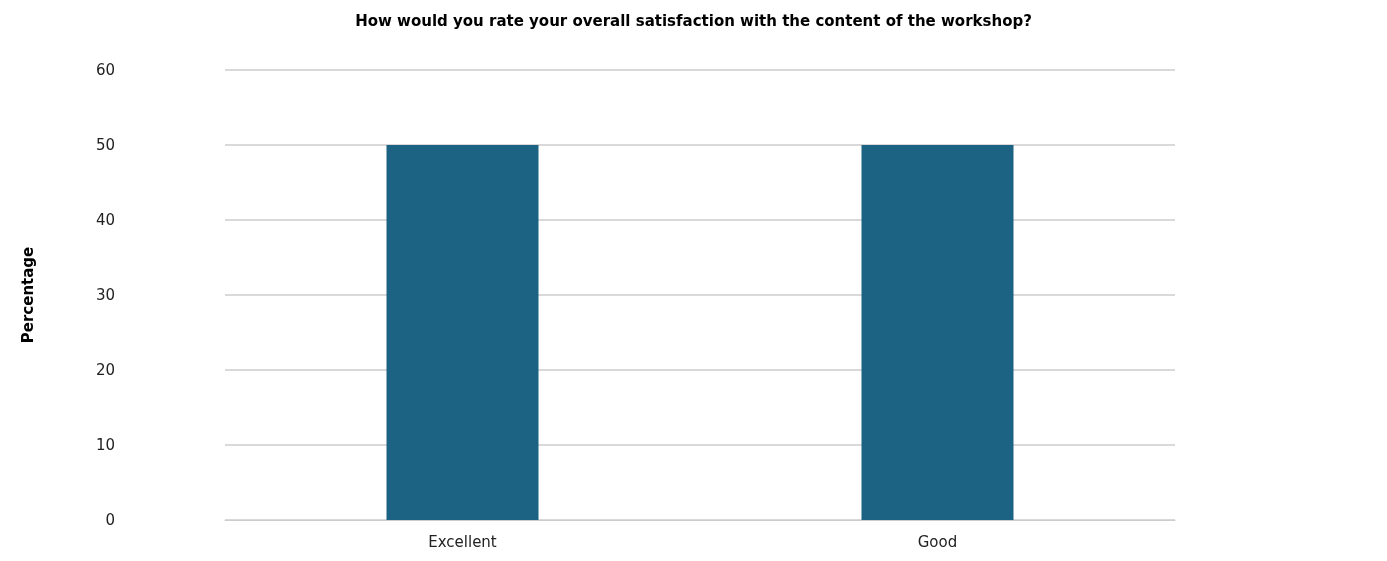 Image resolution: width=1387 pixels, height=561 pixels. What do you see at coordinates (462, 541) in the screenshot?
I see `x-tick-label: Excellent` at bounding box center [462, 541].